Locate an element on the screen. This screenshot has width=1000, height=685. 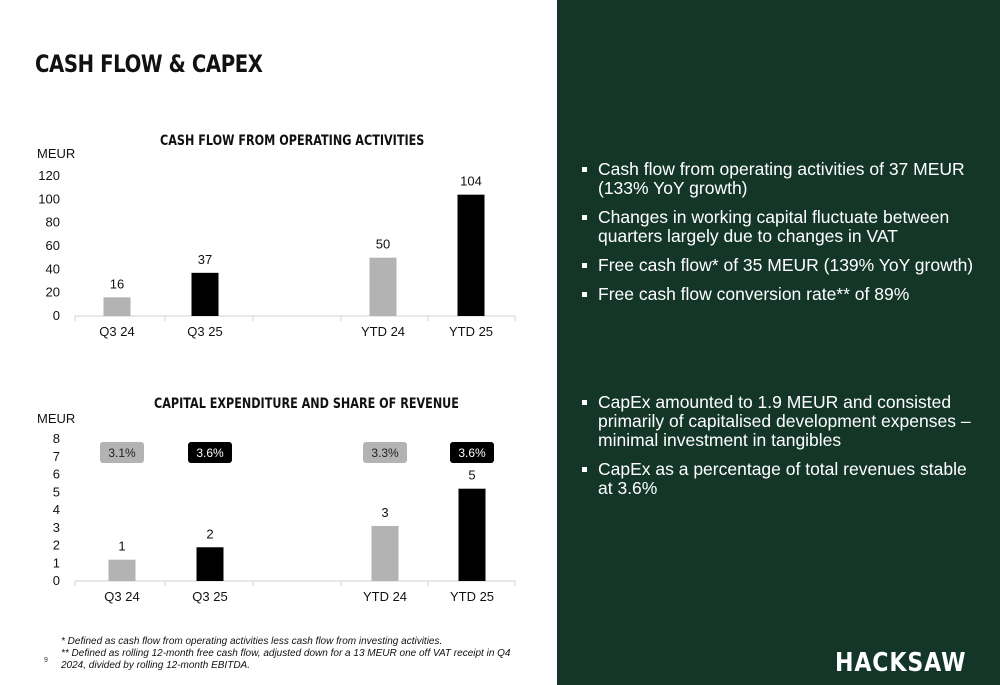
data-label: 3 is located at coordinates (384, 512).